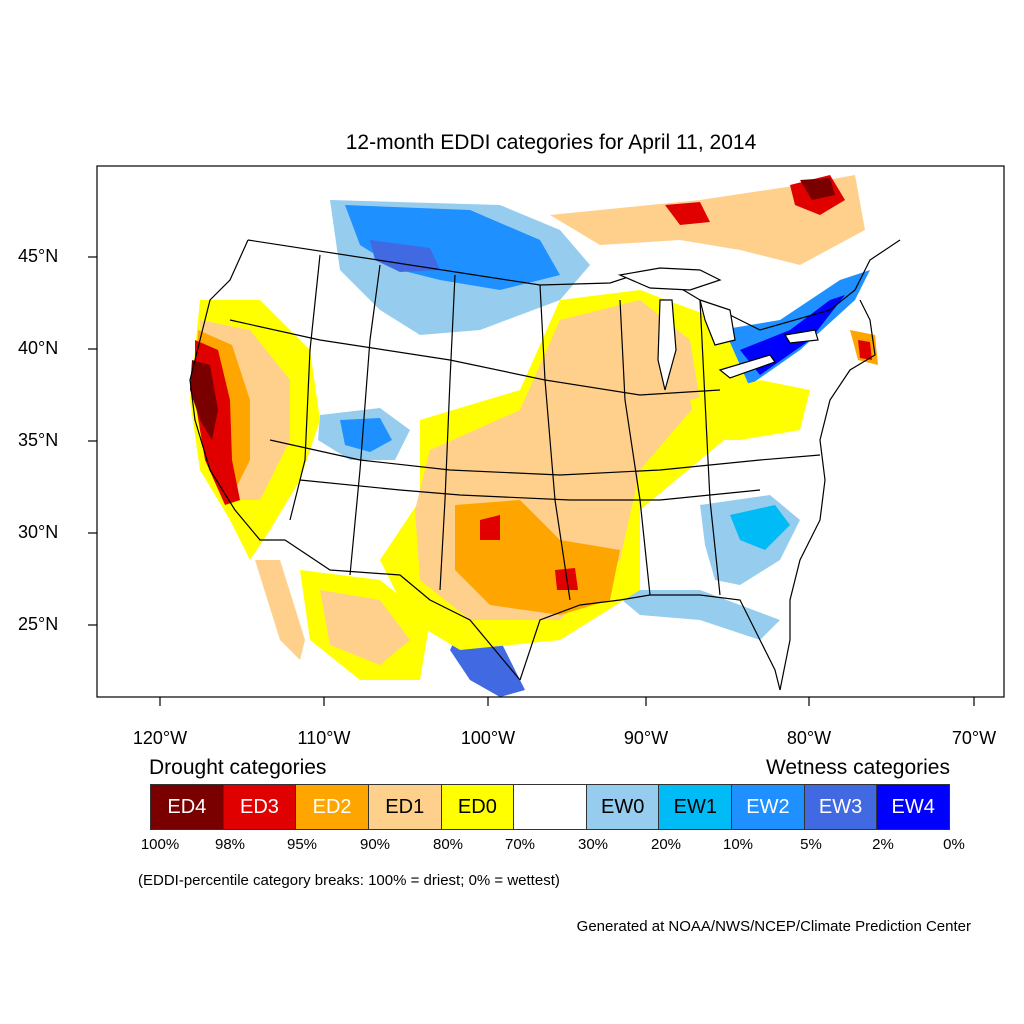 The image size is (1024, 1024). Describe the element at coordinates (365, 627) in the screenshot. I see `drought-region-mexico-ed1` at that location.